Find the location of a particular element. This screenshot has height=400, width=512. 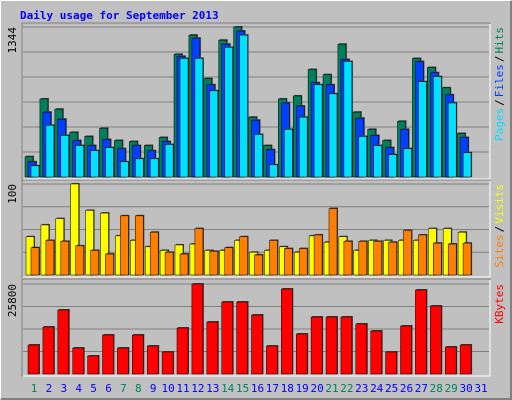

x-tick-label: 14 is located at coordinates (228, 388).